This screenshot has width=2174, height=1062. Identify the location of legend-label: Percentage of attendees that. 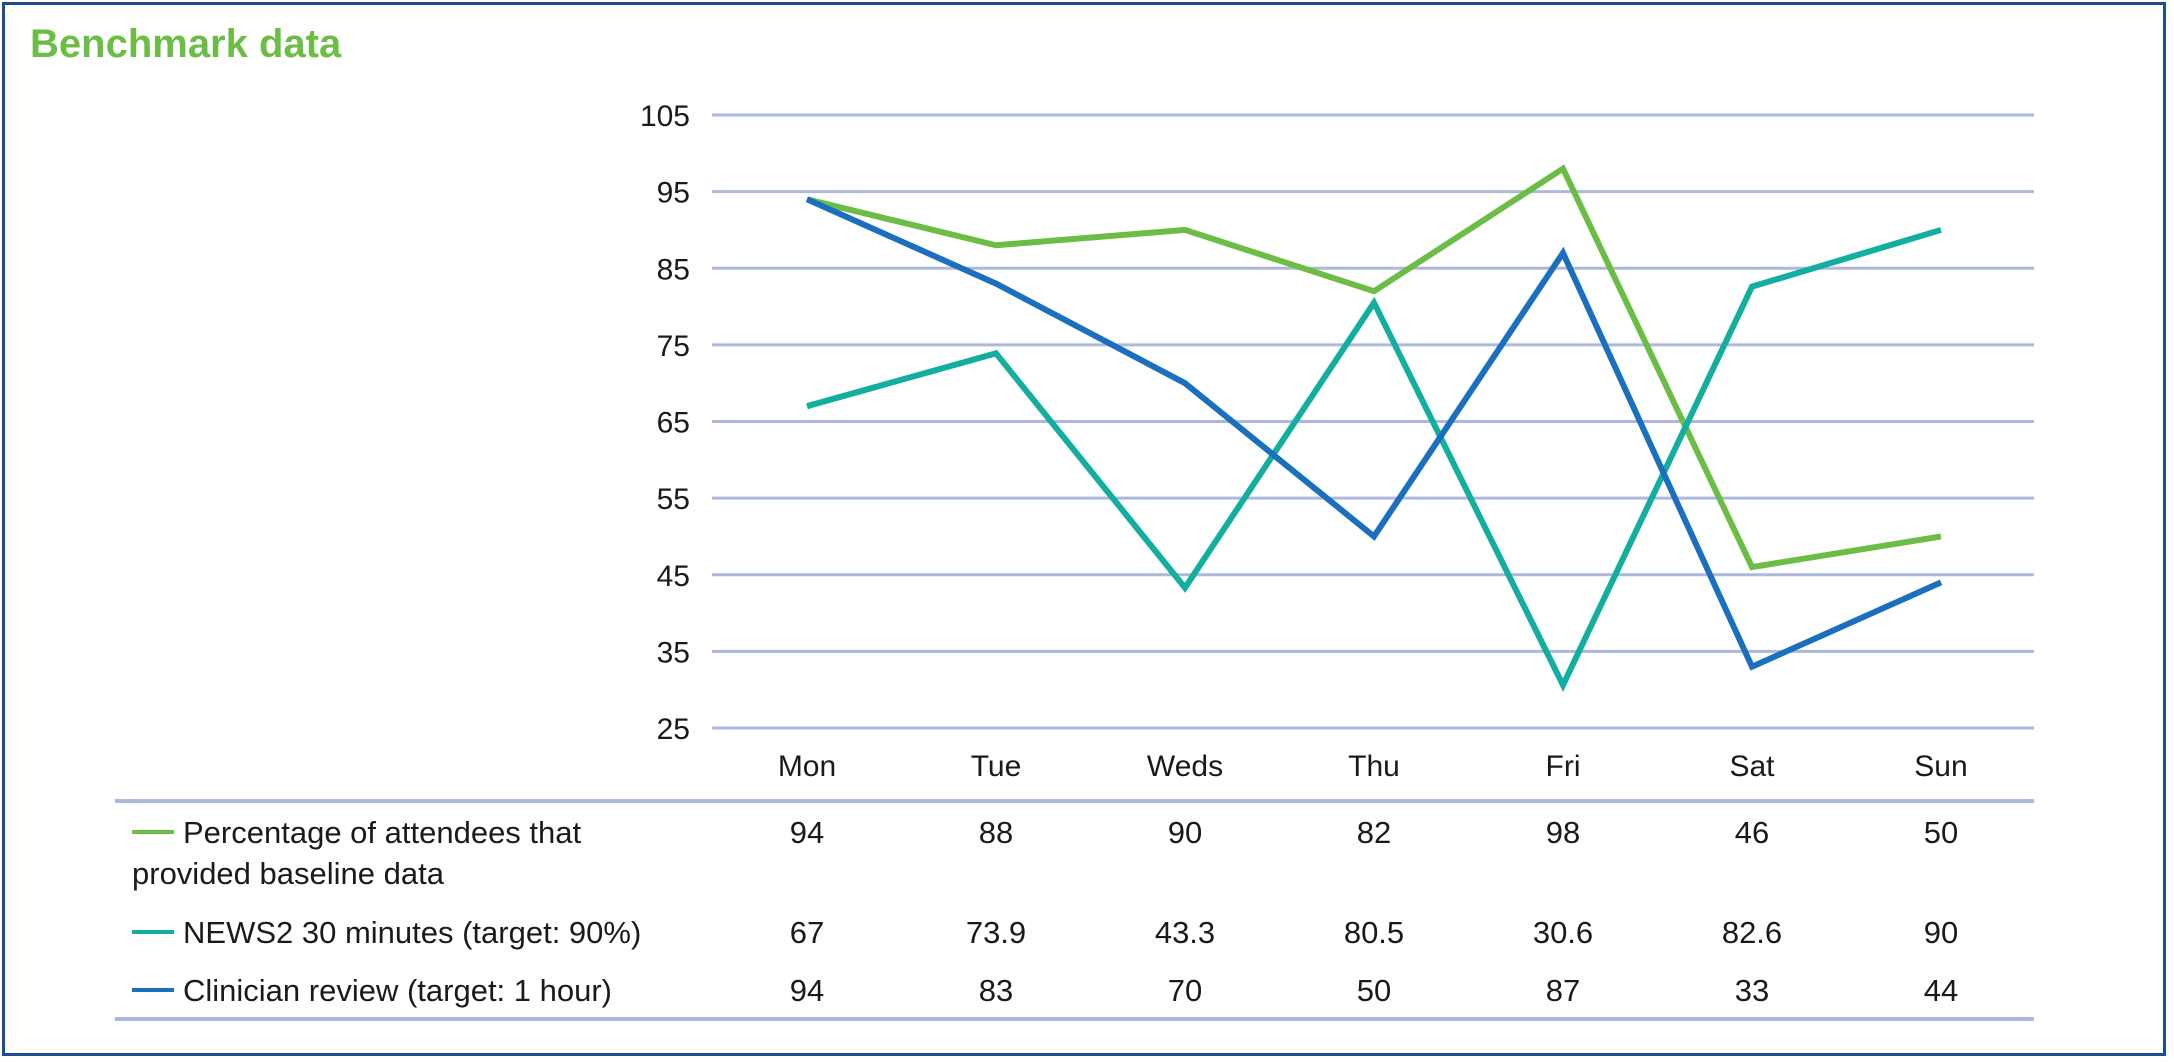
(382, 832).